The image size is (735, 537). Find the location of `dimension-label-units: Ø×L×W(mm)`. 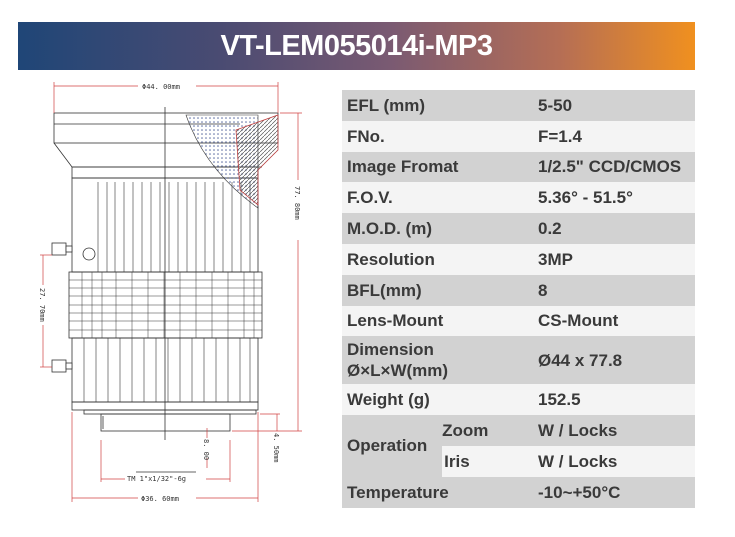

dimension-label-units: Ø×L×W(mm) is located at coordinates (398, 371).